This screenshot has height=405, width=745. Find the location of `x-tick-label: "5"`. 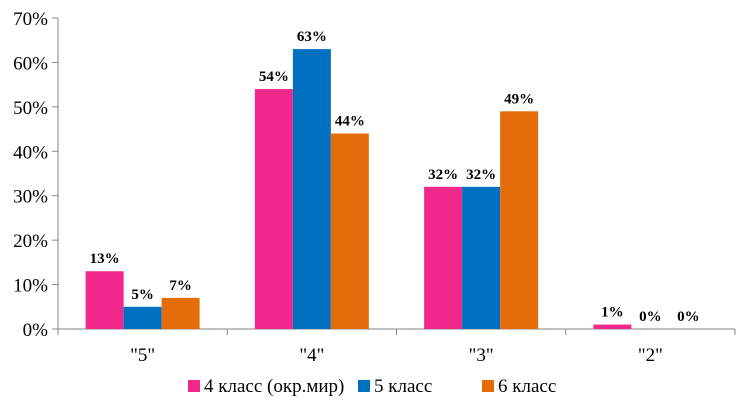

x-tick-label: "5" is located at coordinates (142, 355).